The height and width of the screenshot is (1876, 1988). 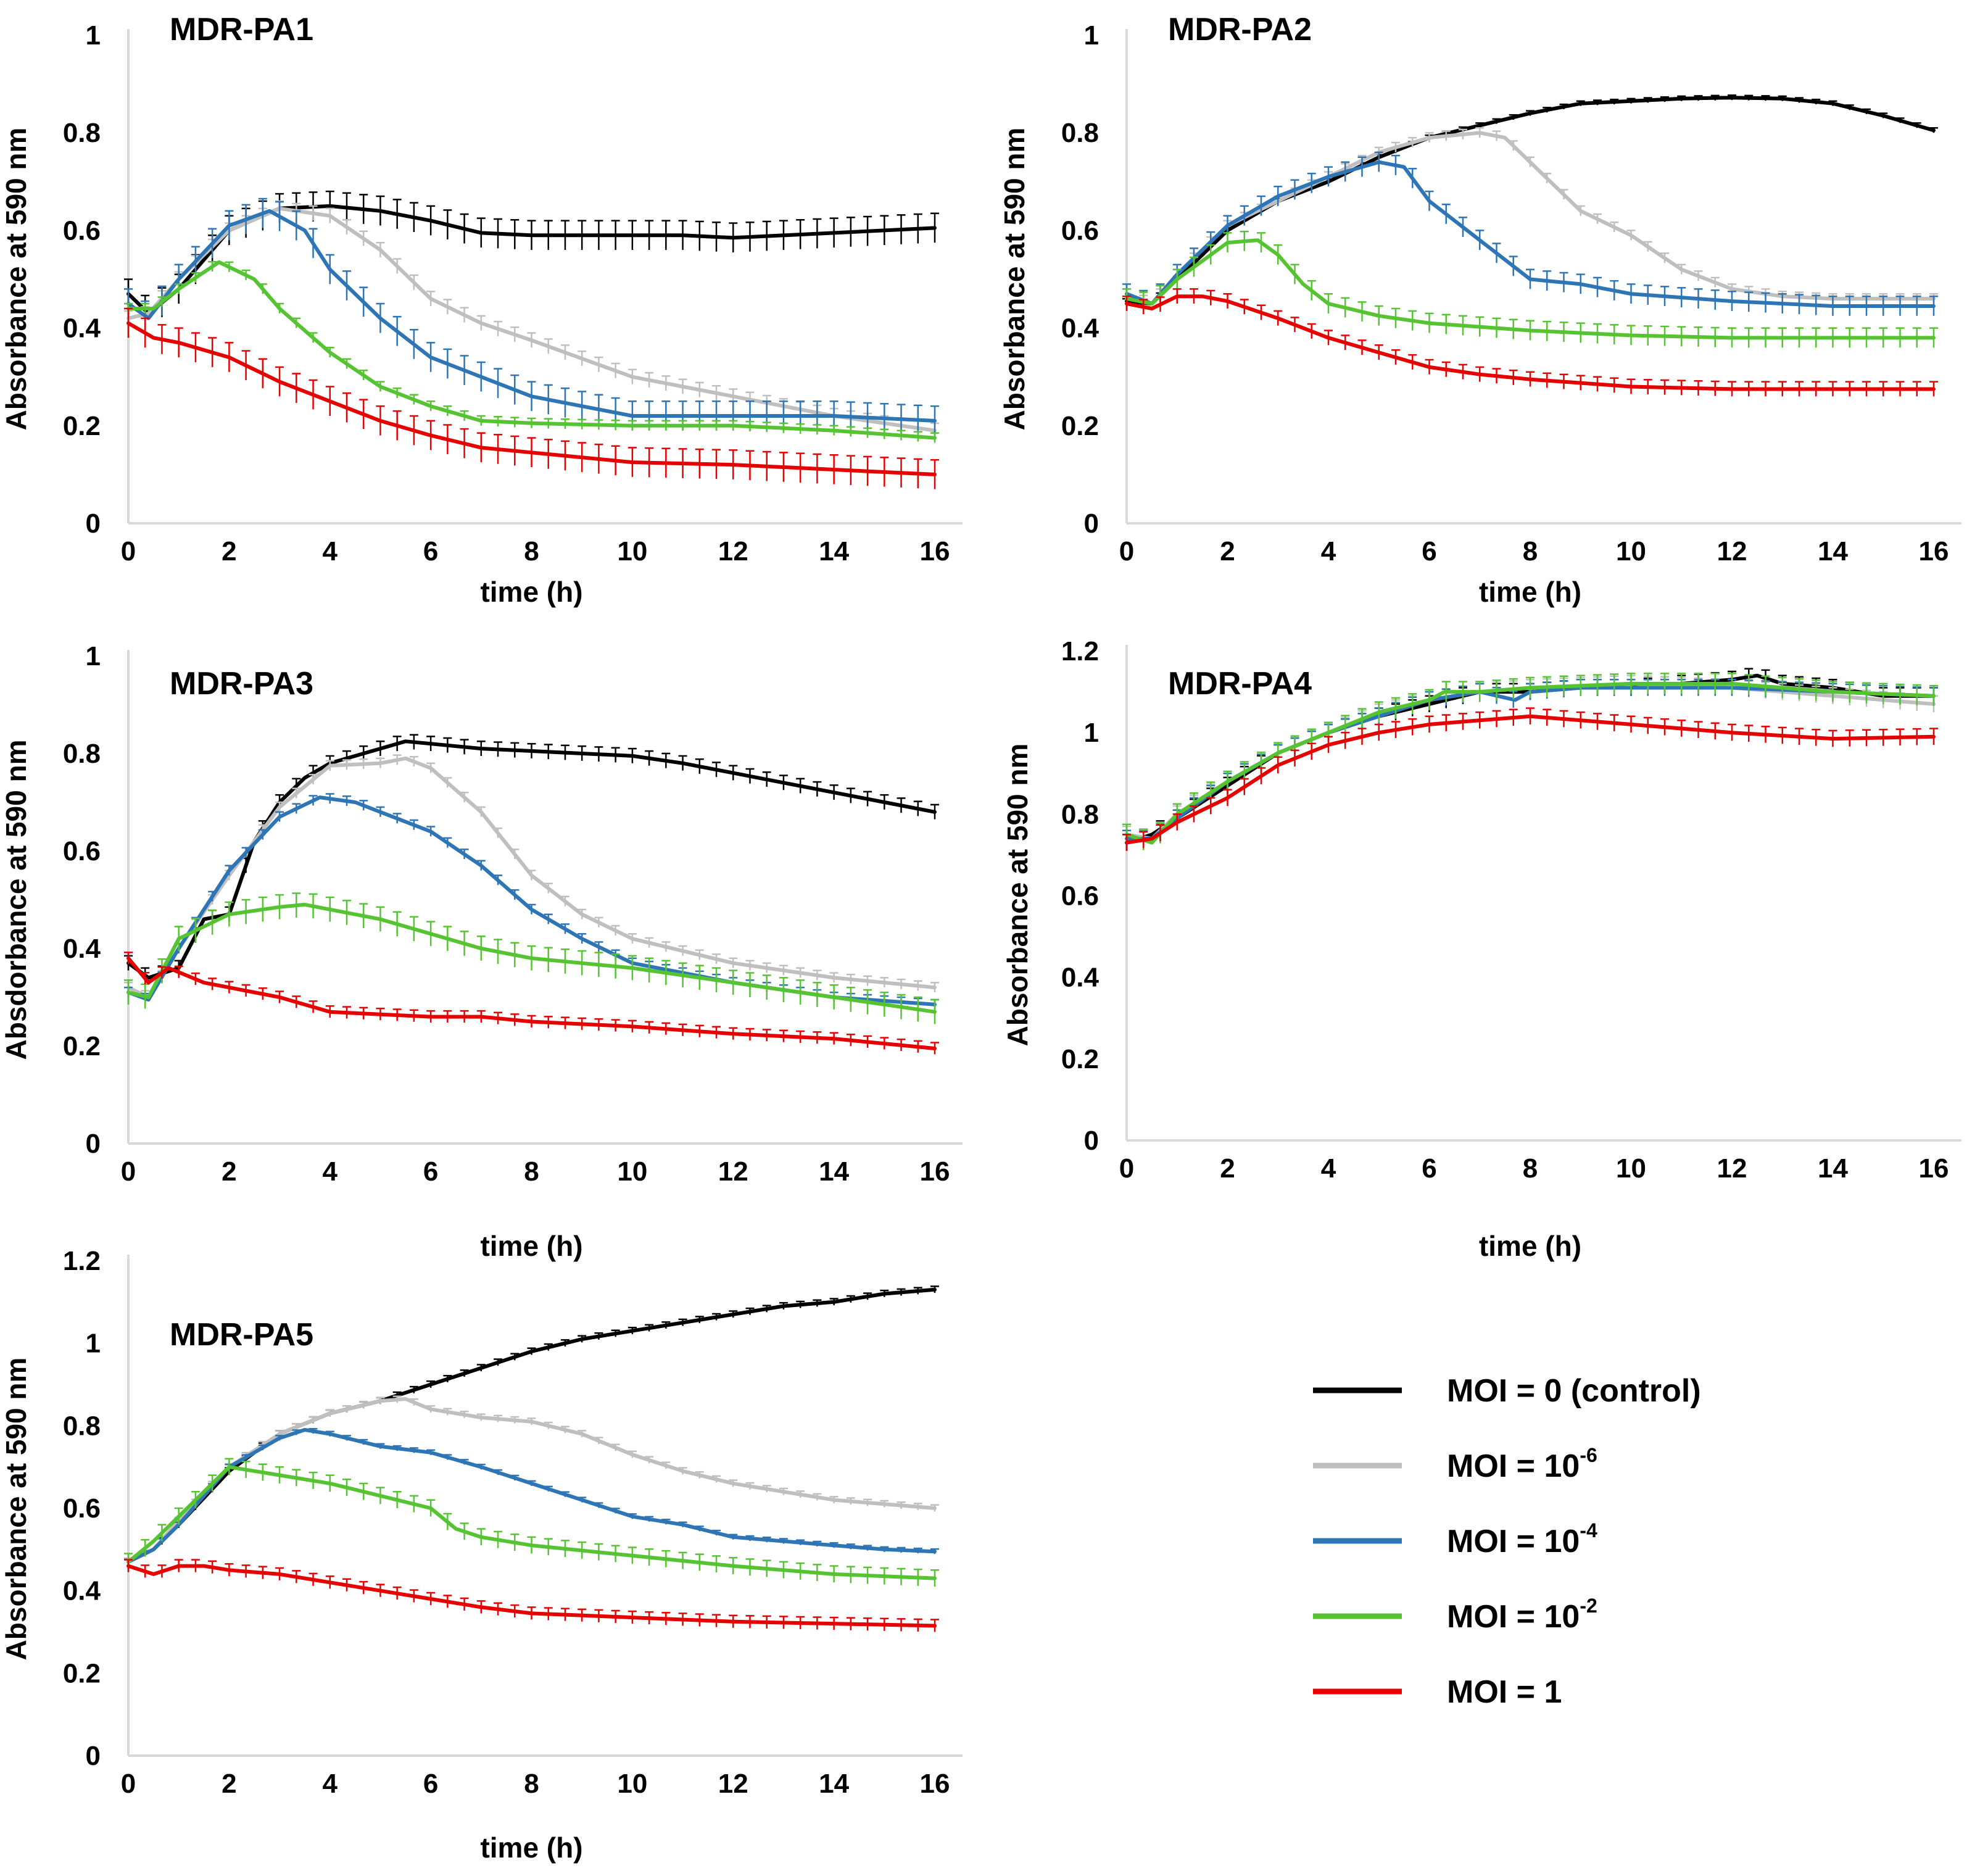 I want to click on chart-title: MDR-PA2, so click(x=1240, y=30).